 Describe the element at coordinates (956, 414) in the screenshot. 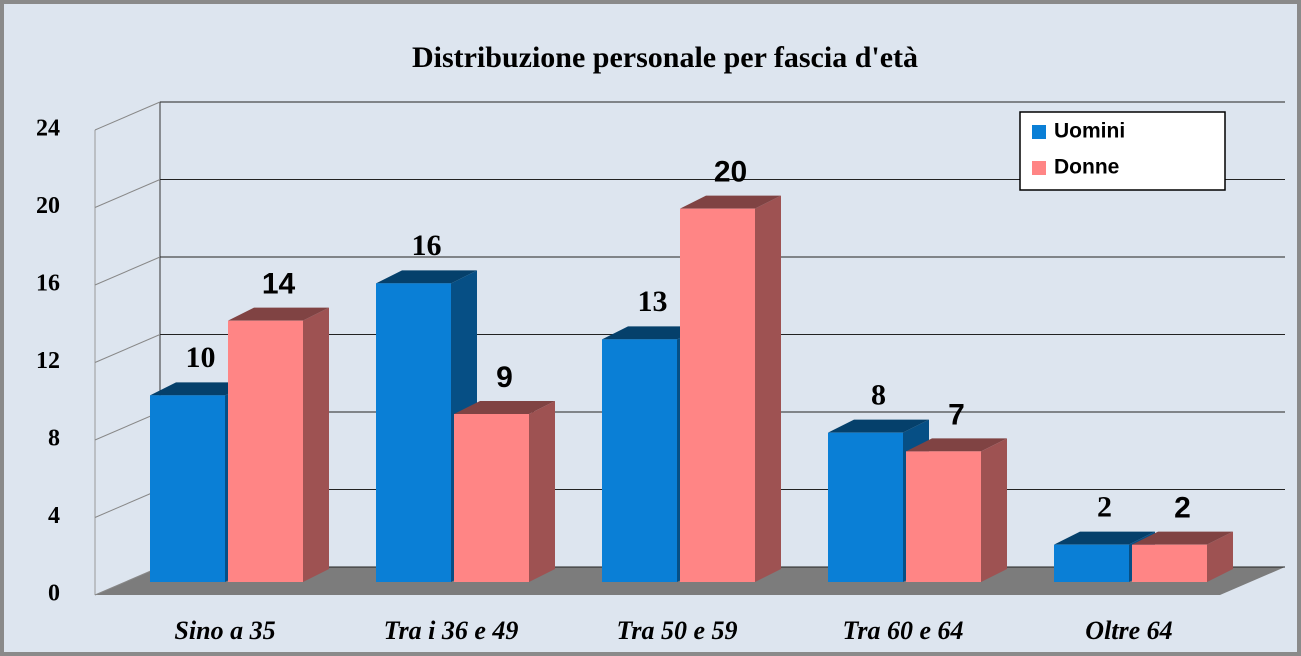

I see `data-label: 7` at that location.